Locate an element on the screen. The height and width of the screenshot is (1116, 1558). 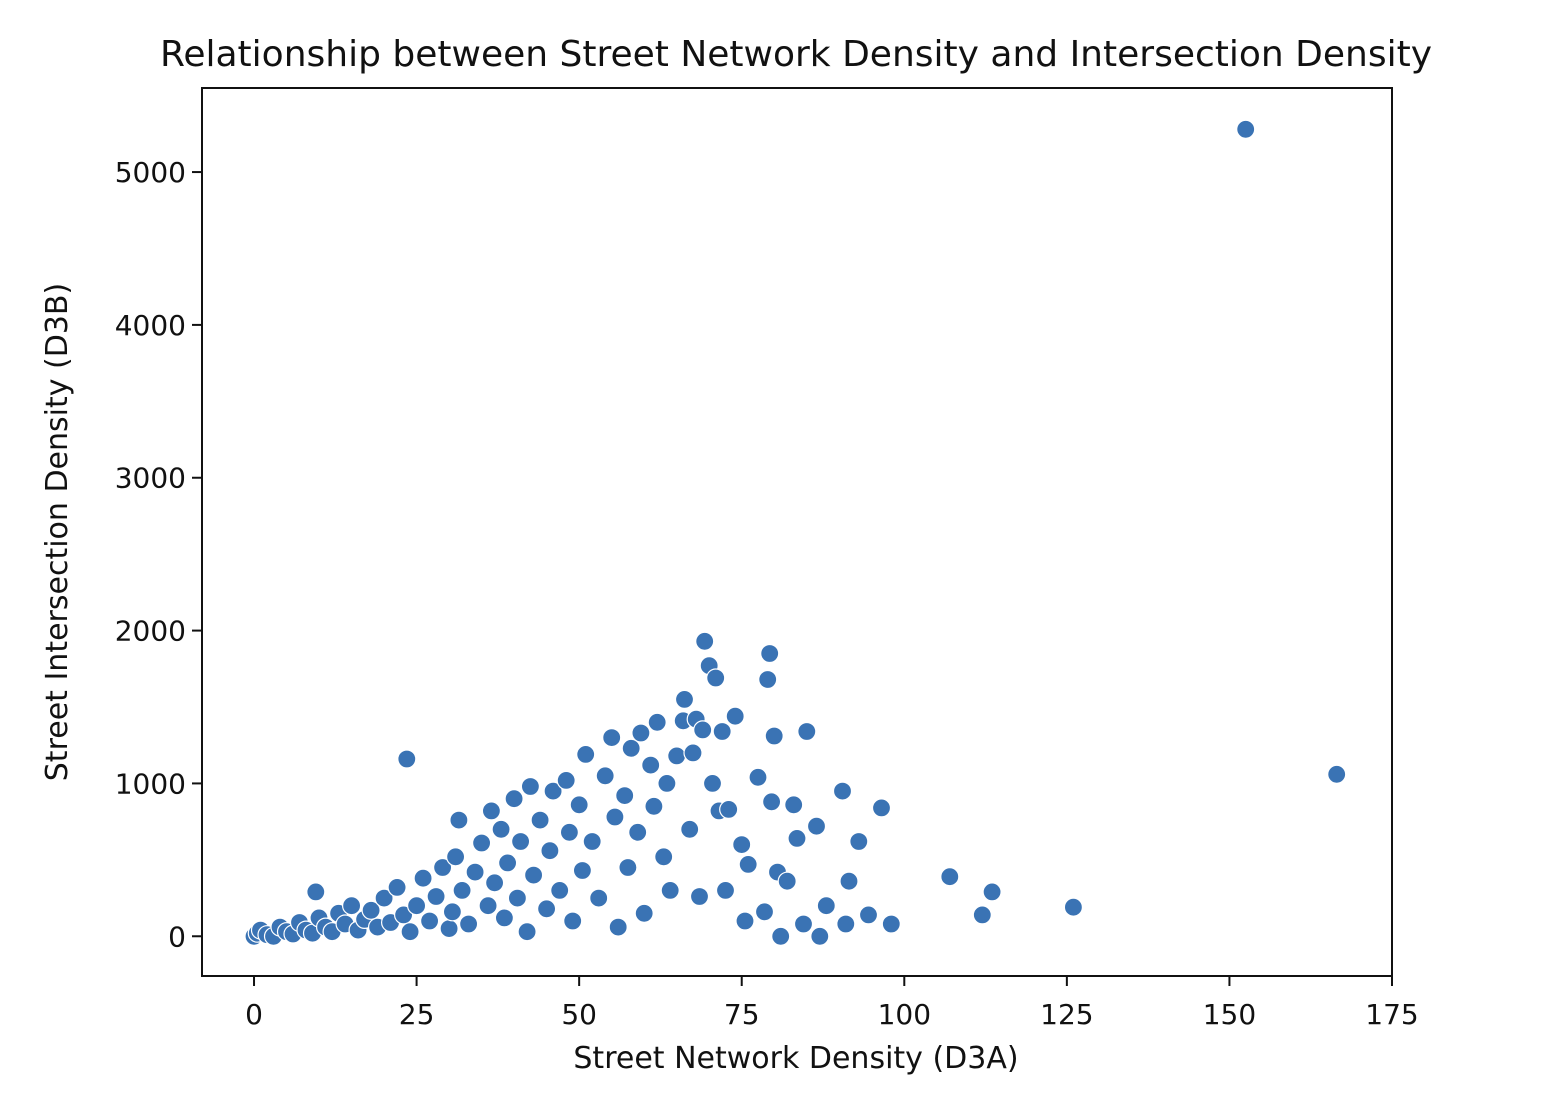
x-tick-label: 75 is located at coordinates (742, 1014).